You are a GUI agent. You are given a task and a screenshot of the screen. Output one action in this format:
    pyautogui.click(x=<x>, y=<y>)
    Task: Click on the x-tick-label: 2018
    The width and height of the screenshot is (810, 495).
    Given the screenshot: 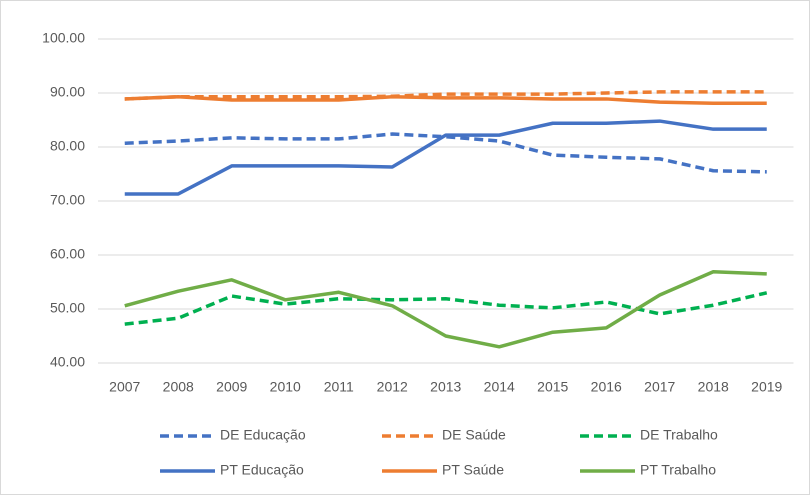 What is the action you would take?
    pyautogui.click(x=713, y=387)
    